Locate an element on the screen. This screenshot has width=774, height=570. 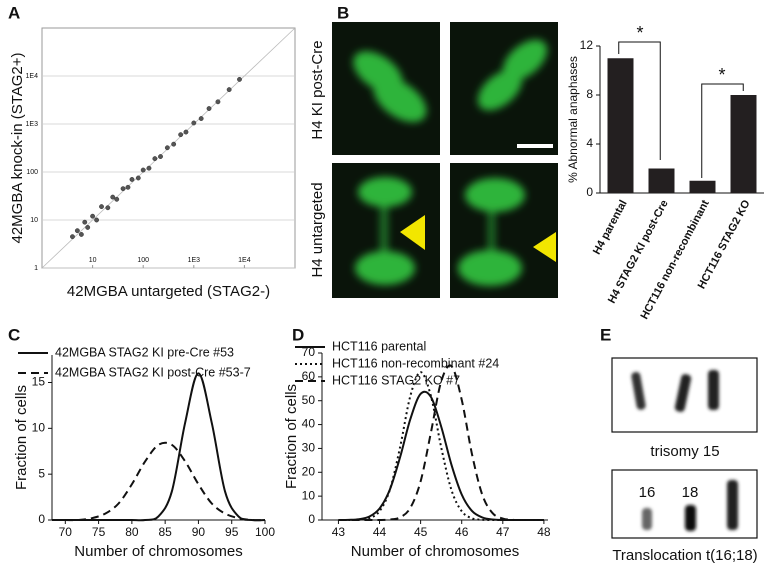
y-tick-label: 20 is located at coordinates (309, 471).